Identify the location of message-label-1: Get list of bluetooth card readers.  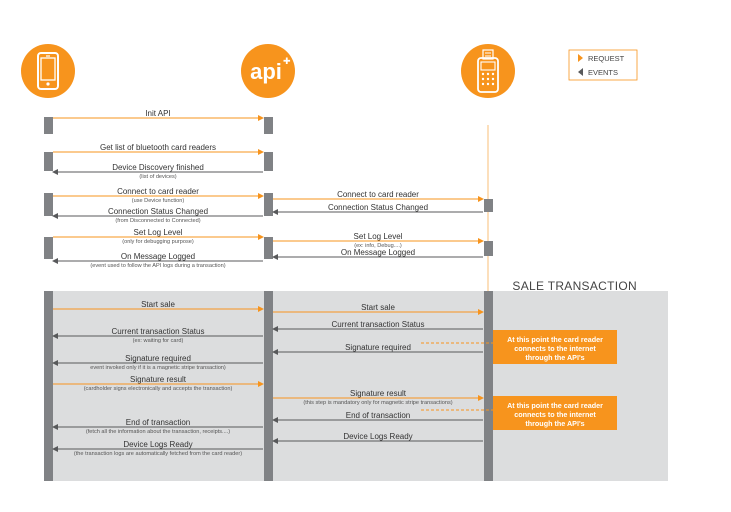
(158, 147).